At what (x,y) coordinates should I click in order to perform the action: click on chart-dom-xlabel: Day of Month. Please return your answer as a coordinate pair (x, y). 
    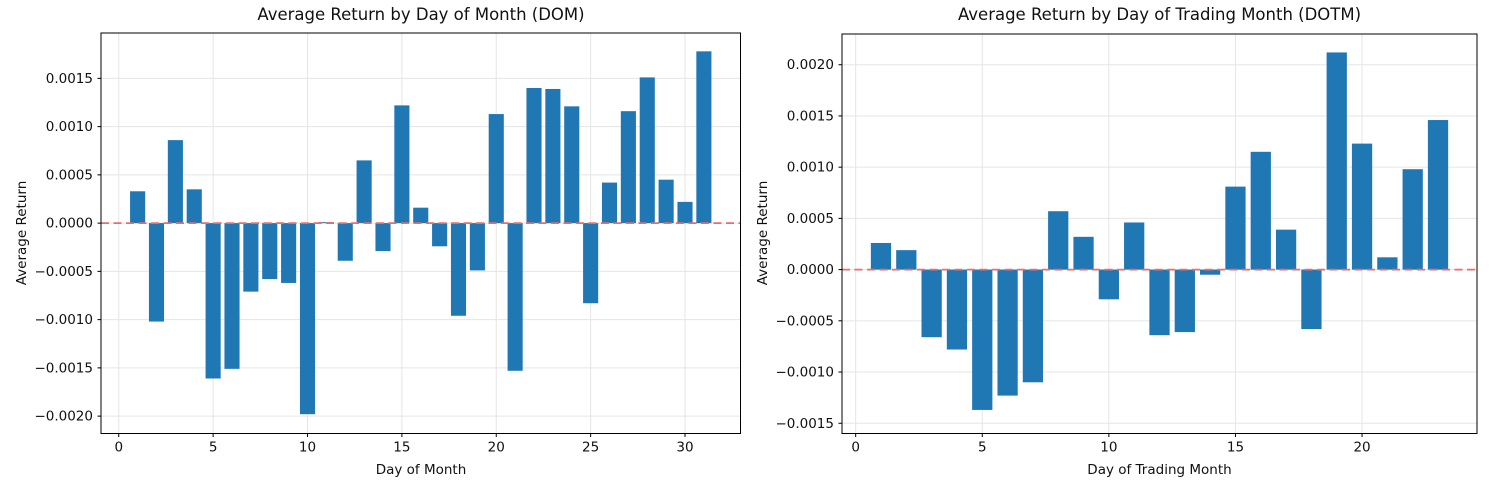
    Looking at the image, I should click on (421, 470).